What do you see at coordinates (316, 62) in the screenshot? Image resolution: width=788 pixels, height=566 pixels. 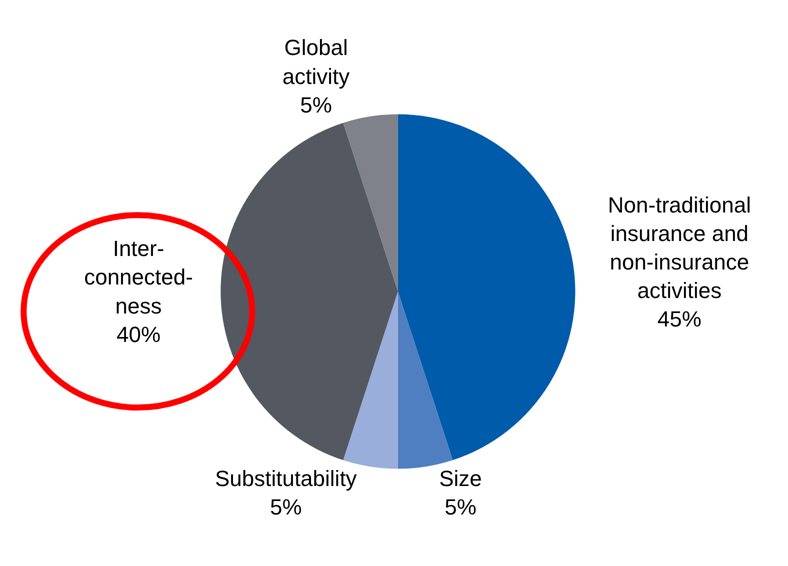 I see `slice-label: Global activity` at bounding box center [316, 62].